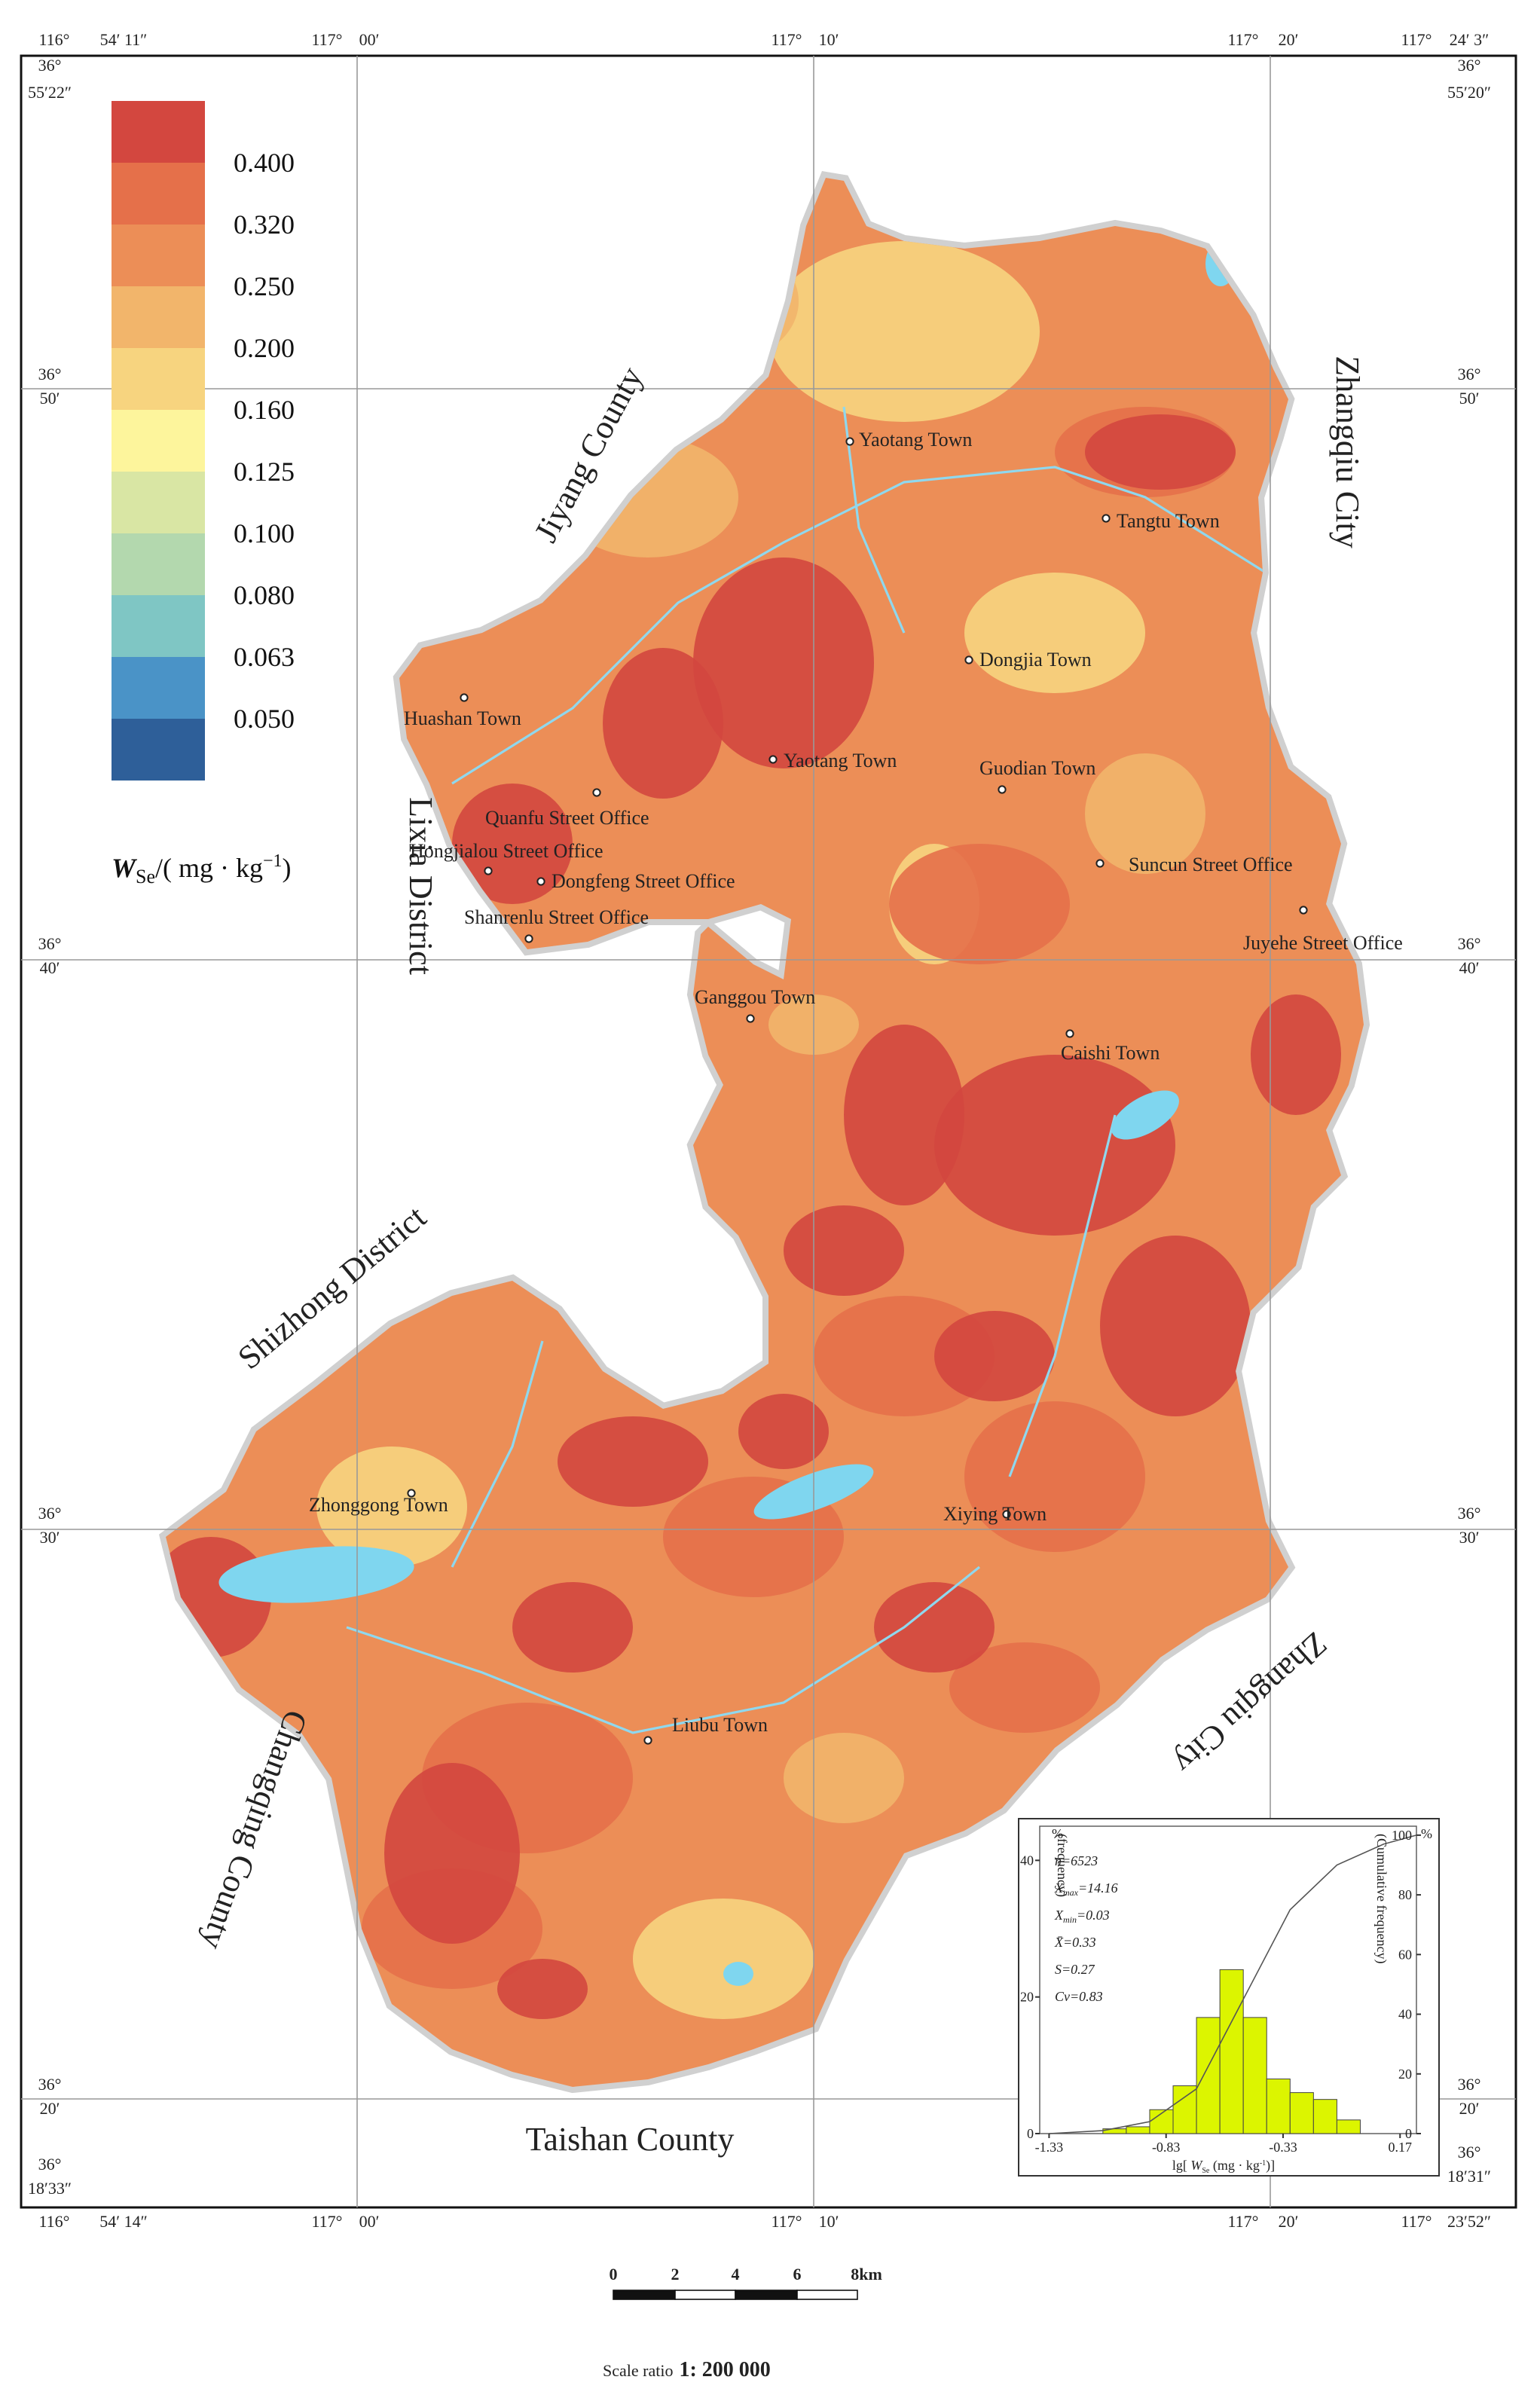  What do you see at coordinates (1427, 1833) in the screenshot?
I see `y2-unit: %` at bounding box center [1427, 1833].